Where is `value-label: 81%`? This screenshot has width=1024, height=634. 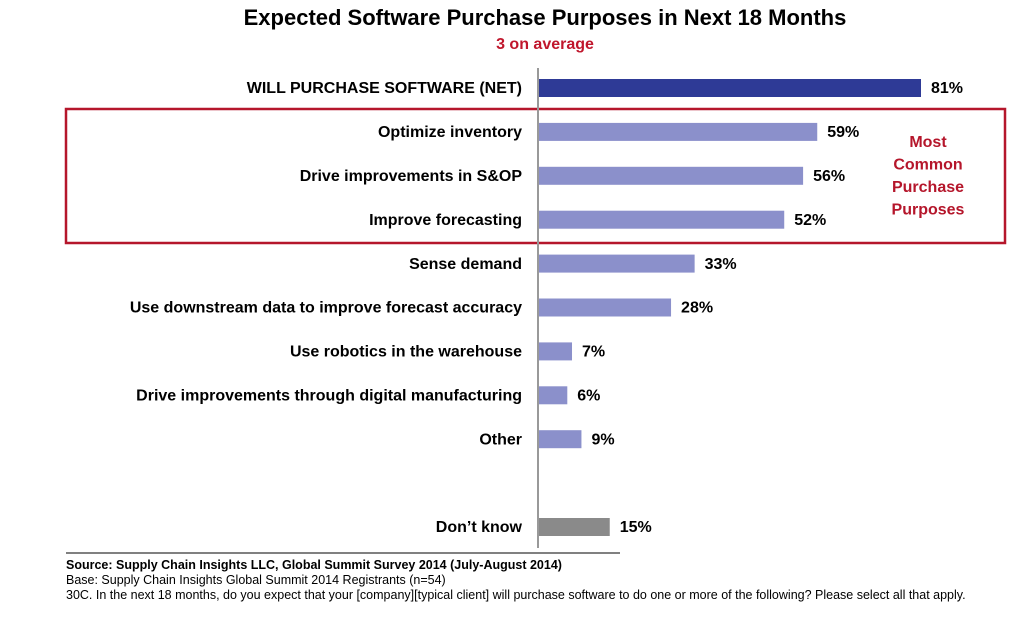 value-label: 81% is located at coordinates (947, 88).